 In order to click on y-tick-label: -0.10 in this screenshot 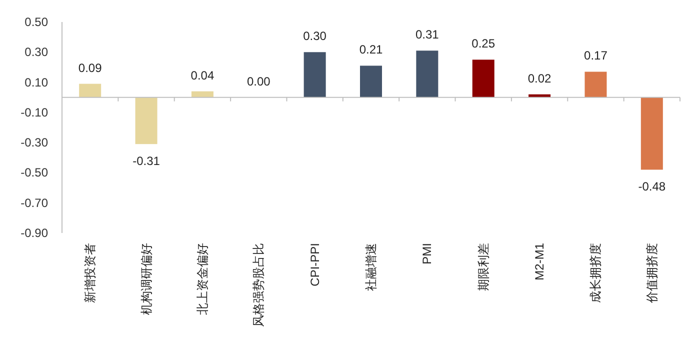, I will do `click(34, 112)`.